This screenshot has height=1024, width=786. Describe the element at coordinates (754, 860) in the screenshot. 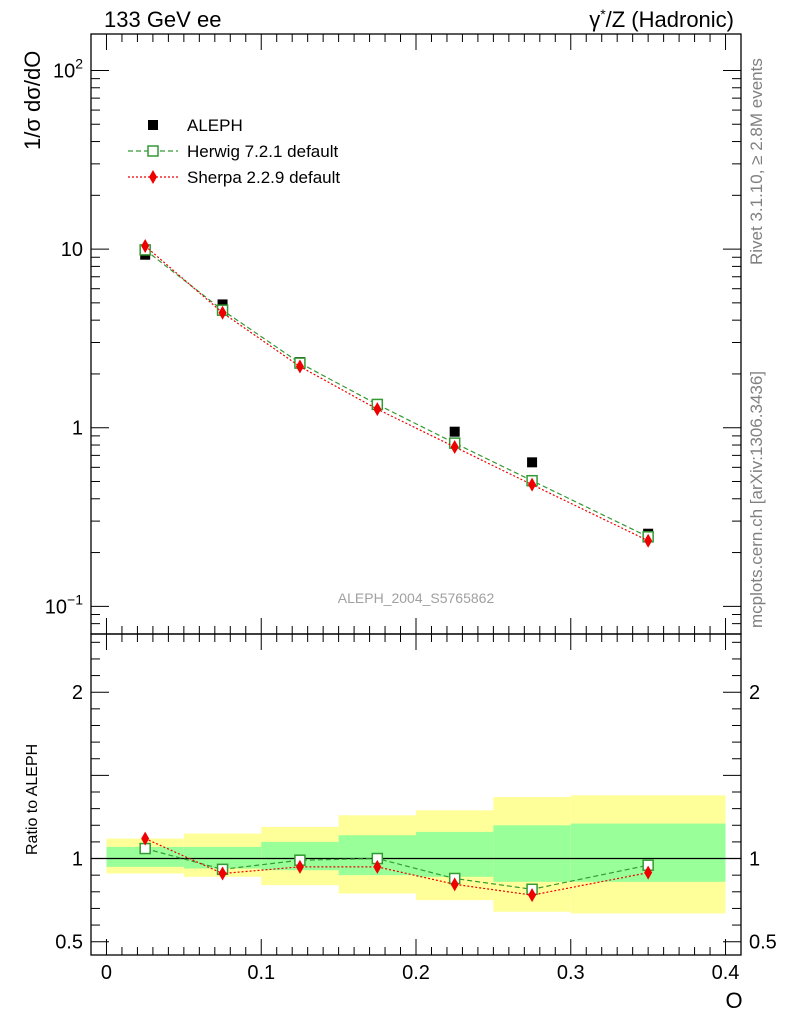

I see `ratio-y-tick-label-right-1: 1` at that location.